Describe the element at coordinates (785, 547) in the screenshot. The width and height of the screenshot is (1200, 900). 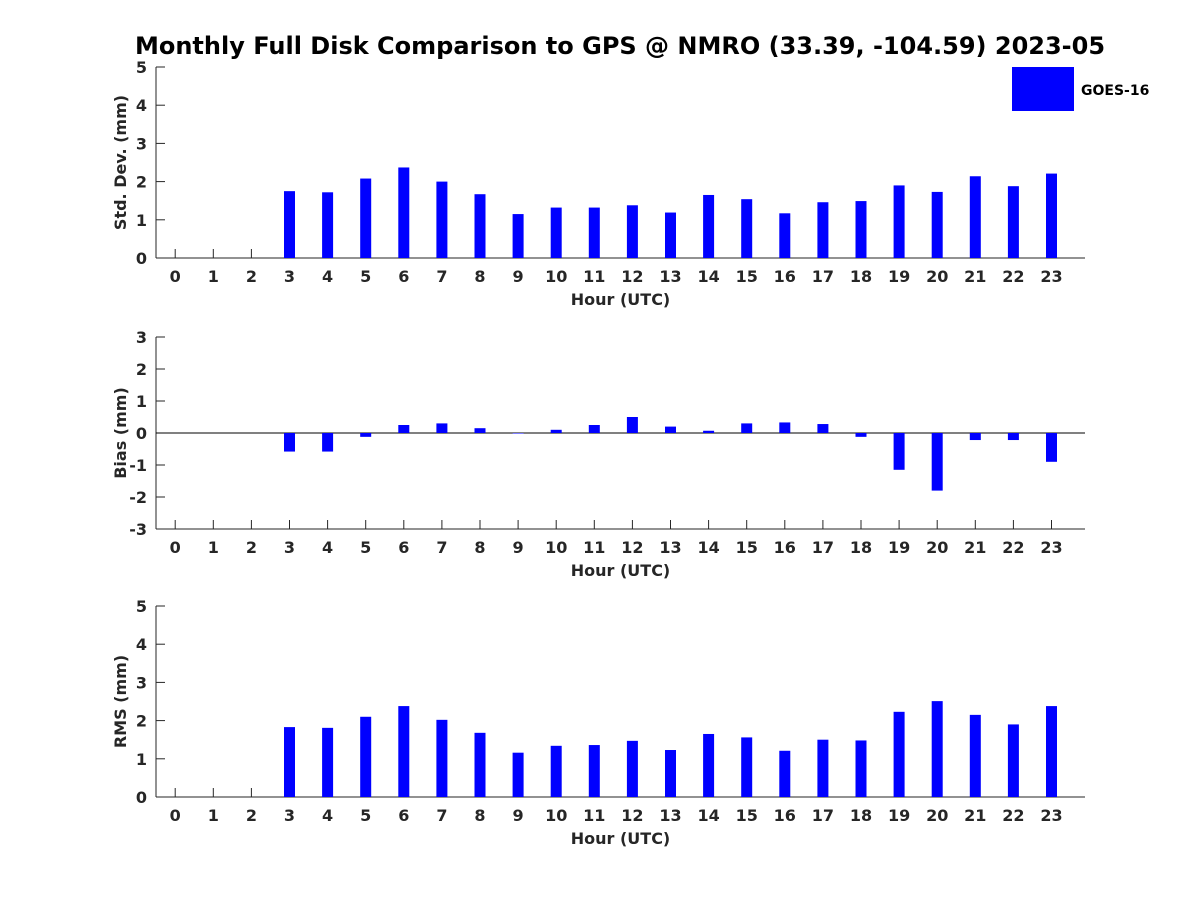
I see `x-tick-label: 16` at that location.